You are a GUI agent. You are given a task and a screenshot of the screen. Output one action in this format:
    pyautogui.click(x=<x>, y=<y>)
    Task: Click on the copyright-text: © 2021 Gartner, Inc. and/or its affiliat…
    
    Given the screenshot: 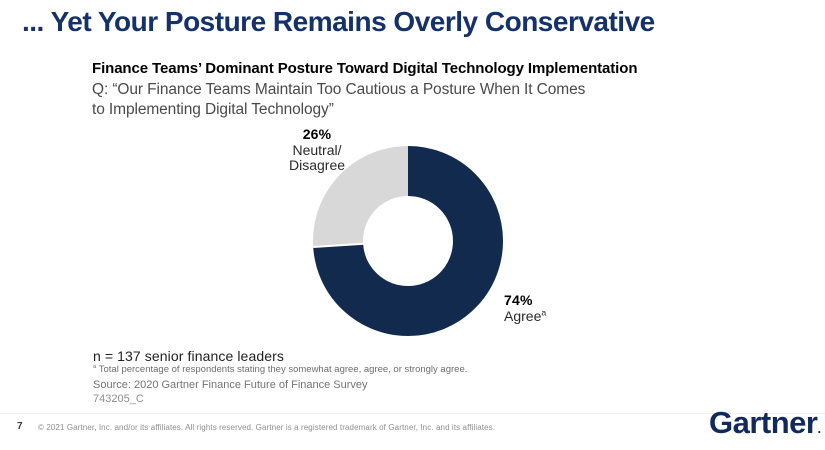 What is the action you would take?
    pyautogui.click(x=267, y=427)
    